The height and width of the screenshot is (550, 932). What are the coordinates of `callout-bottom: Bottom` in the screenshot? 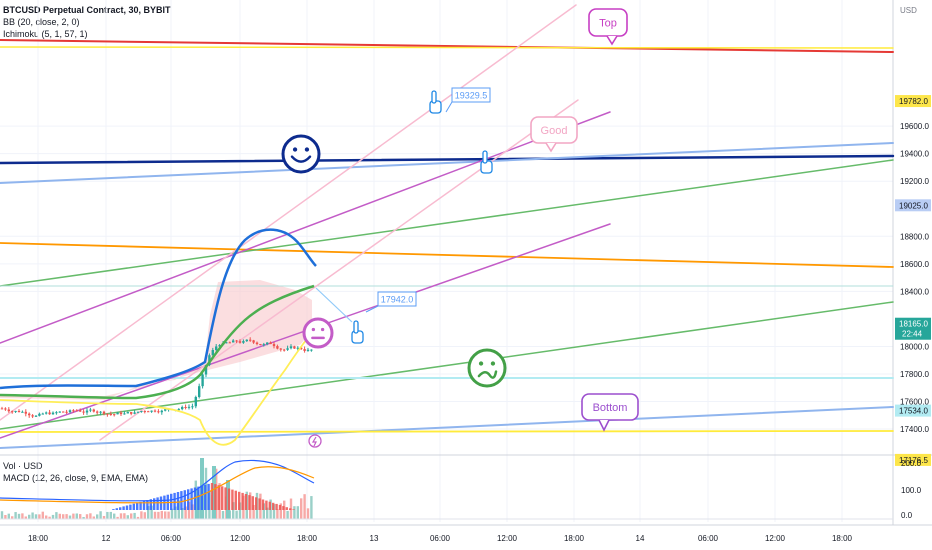 It's located at (610, 412).